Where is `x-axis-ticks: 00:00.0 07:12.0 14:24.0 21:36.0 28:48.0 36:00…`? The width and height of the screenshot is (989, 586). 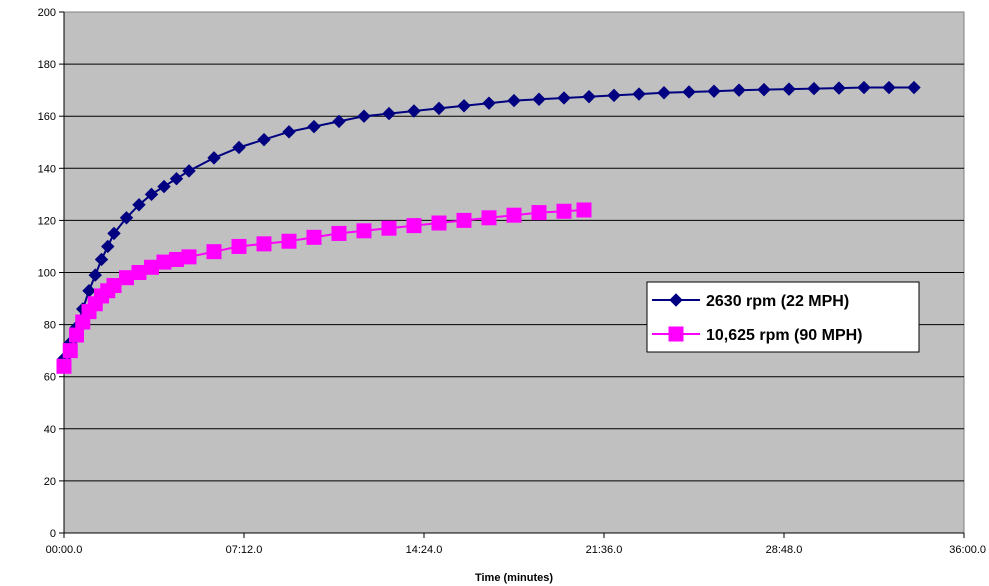
x-axis-ticks: 00:00.0 07:12.0 14:24.0 21:36.0 28:48.0 36:00… is located at coordinates (516, 544).